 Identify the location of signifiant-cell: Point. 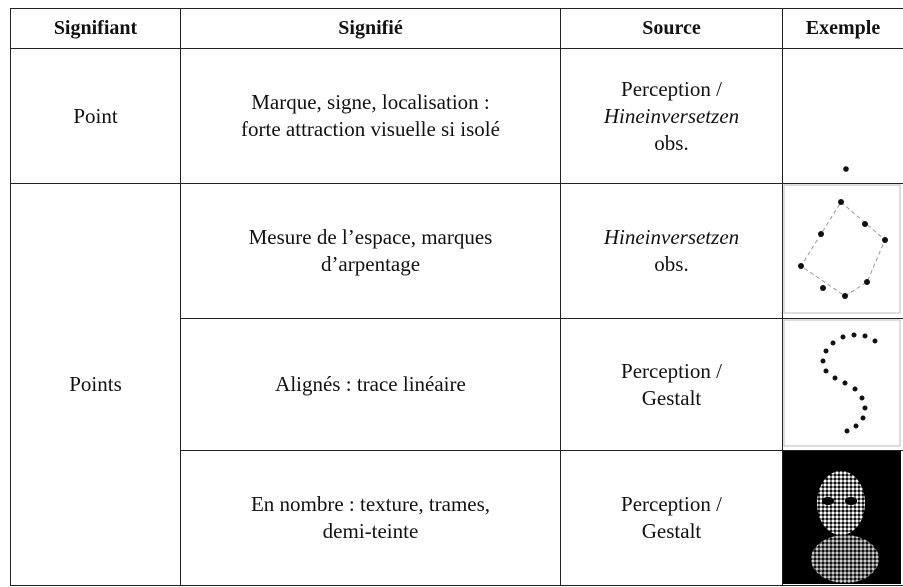
(95, 116).